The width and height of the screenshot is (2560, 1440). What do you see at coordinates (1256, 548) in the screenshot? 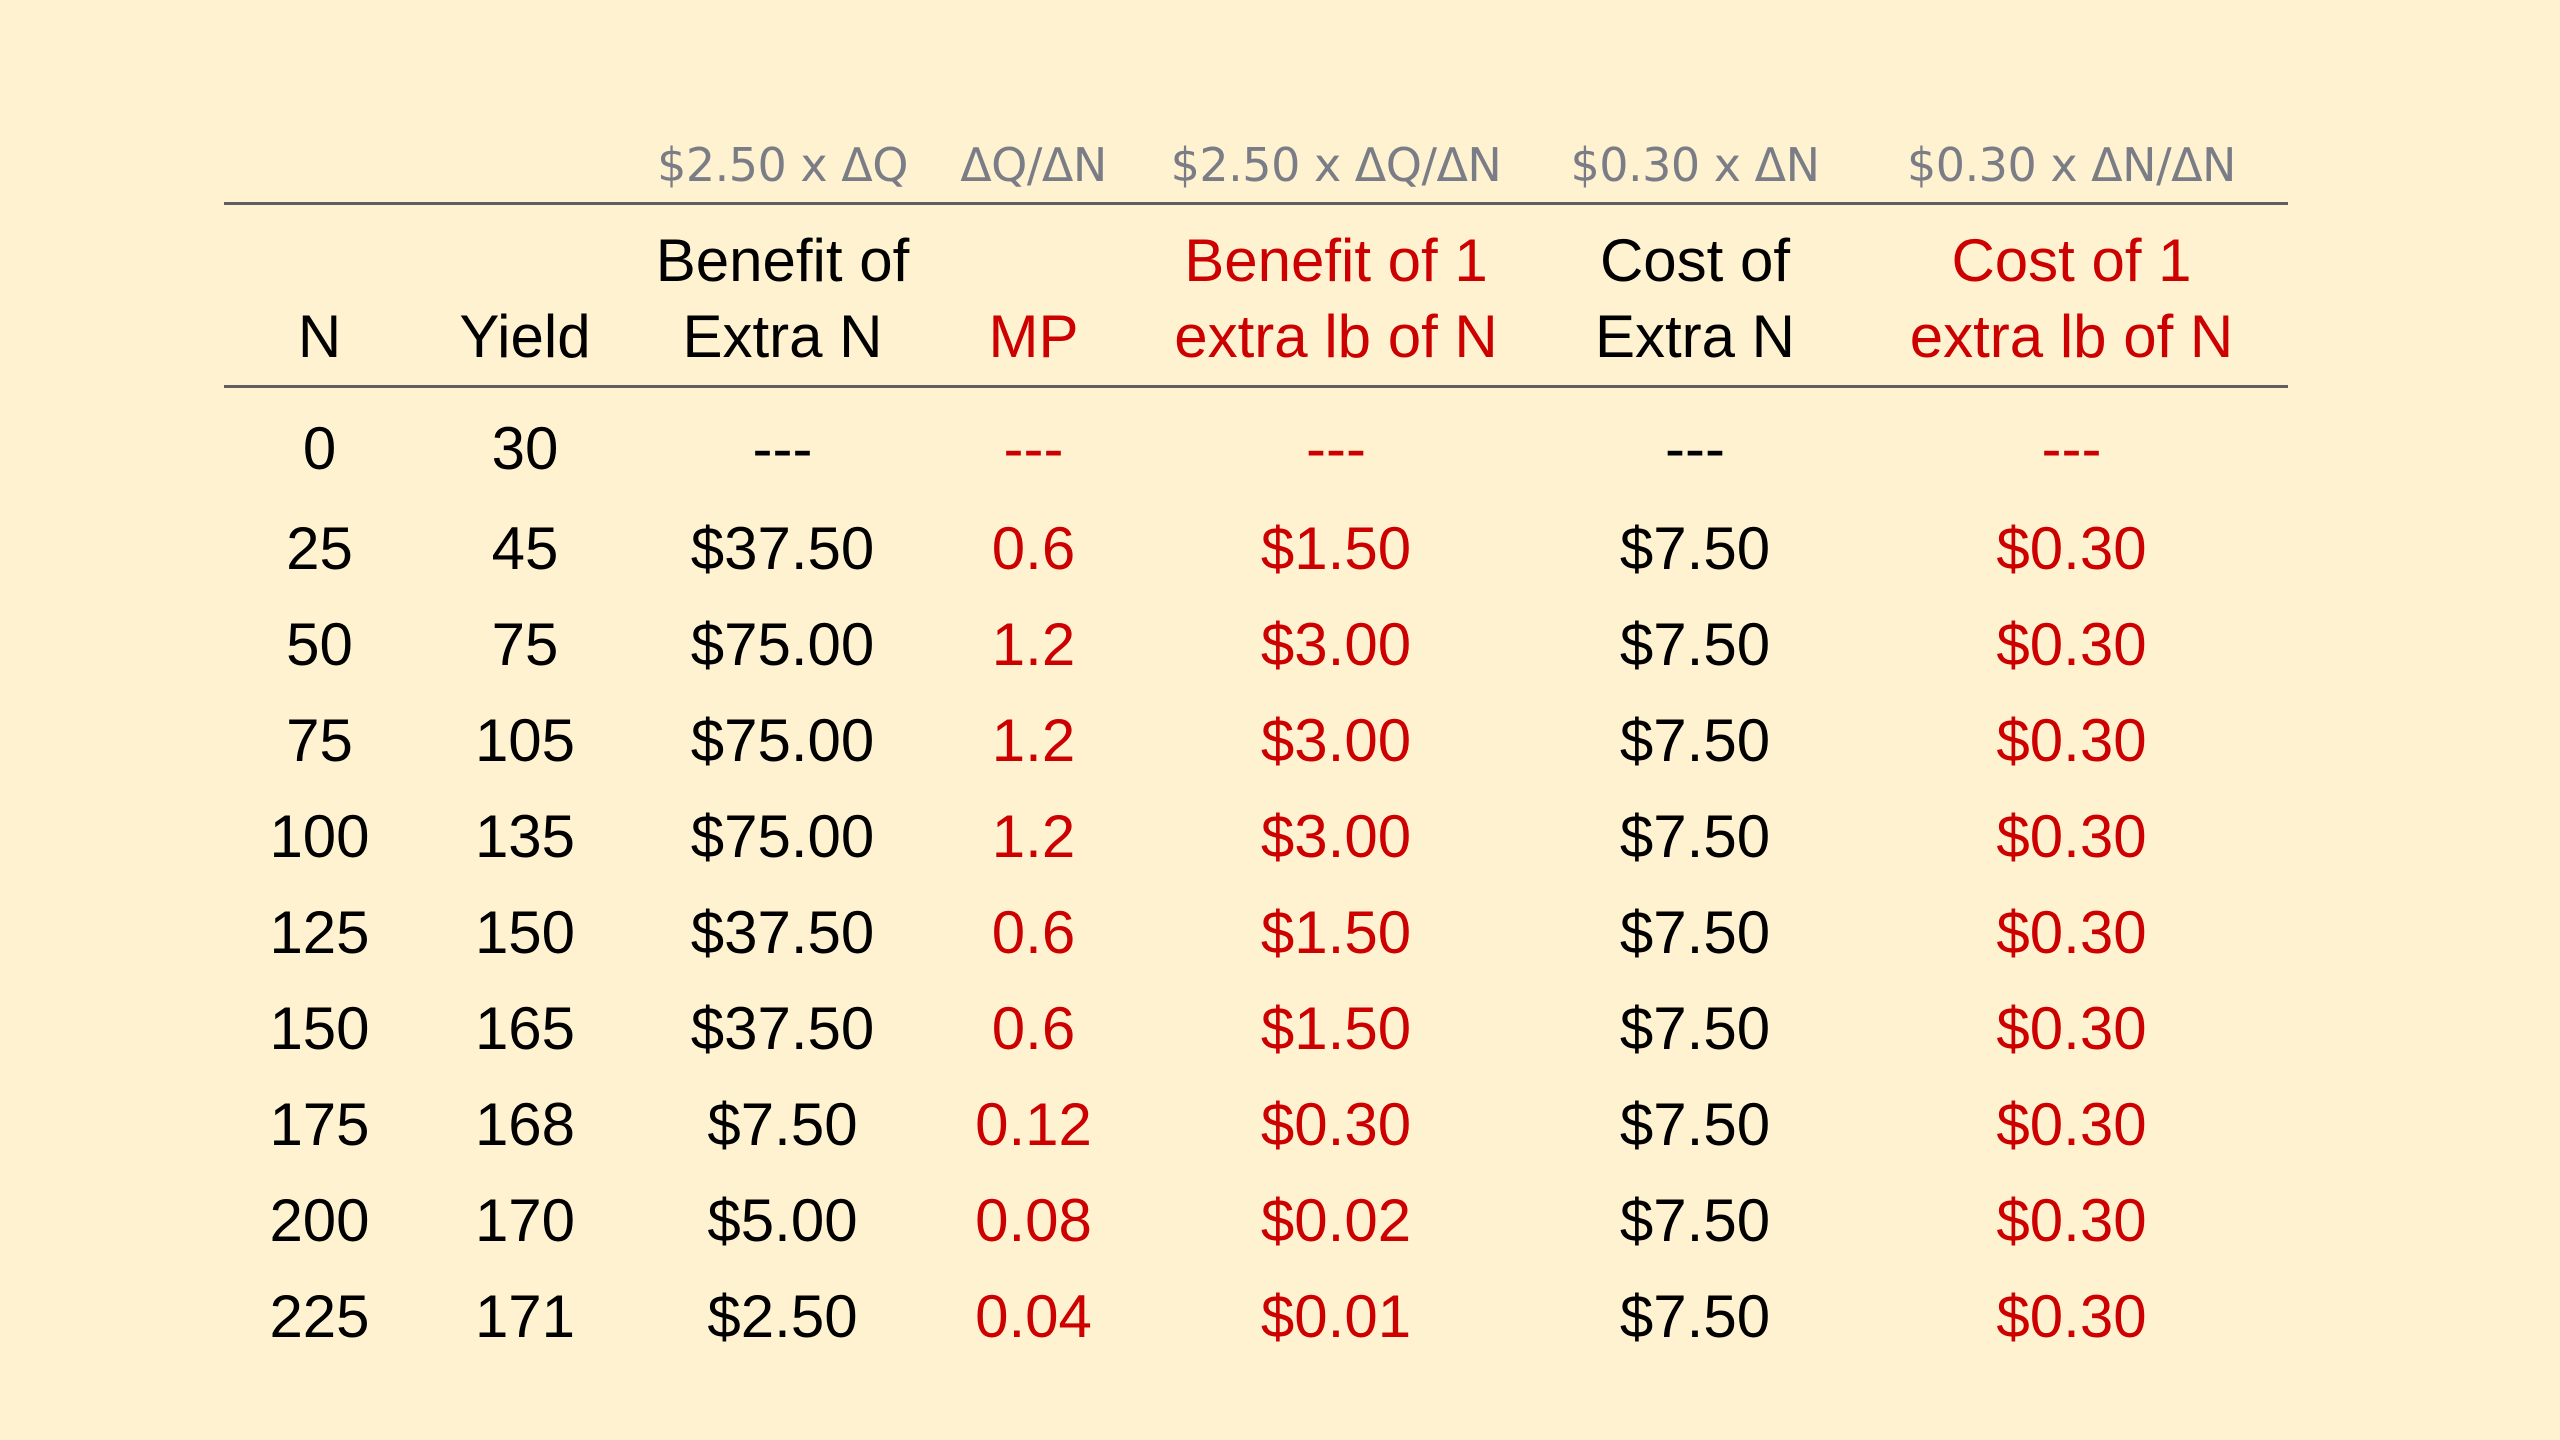
I see `table-row: 25 45 $37.50 0.6 $1.50 $7.50 $0.30` at bounding box center [1256, 548].